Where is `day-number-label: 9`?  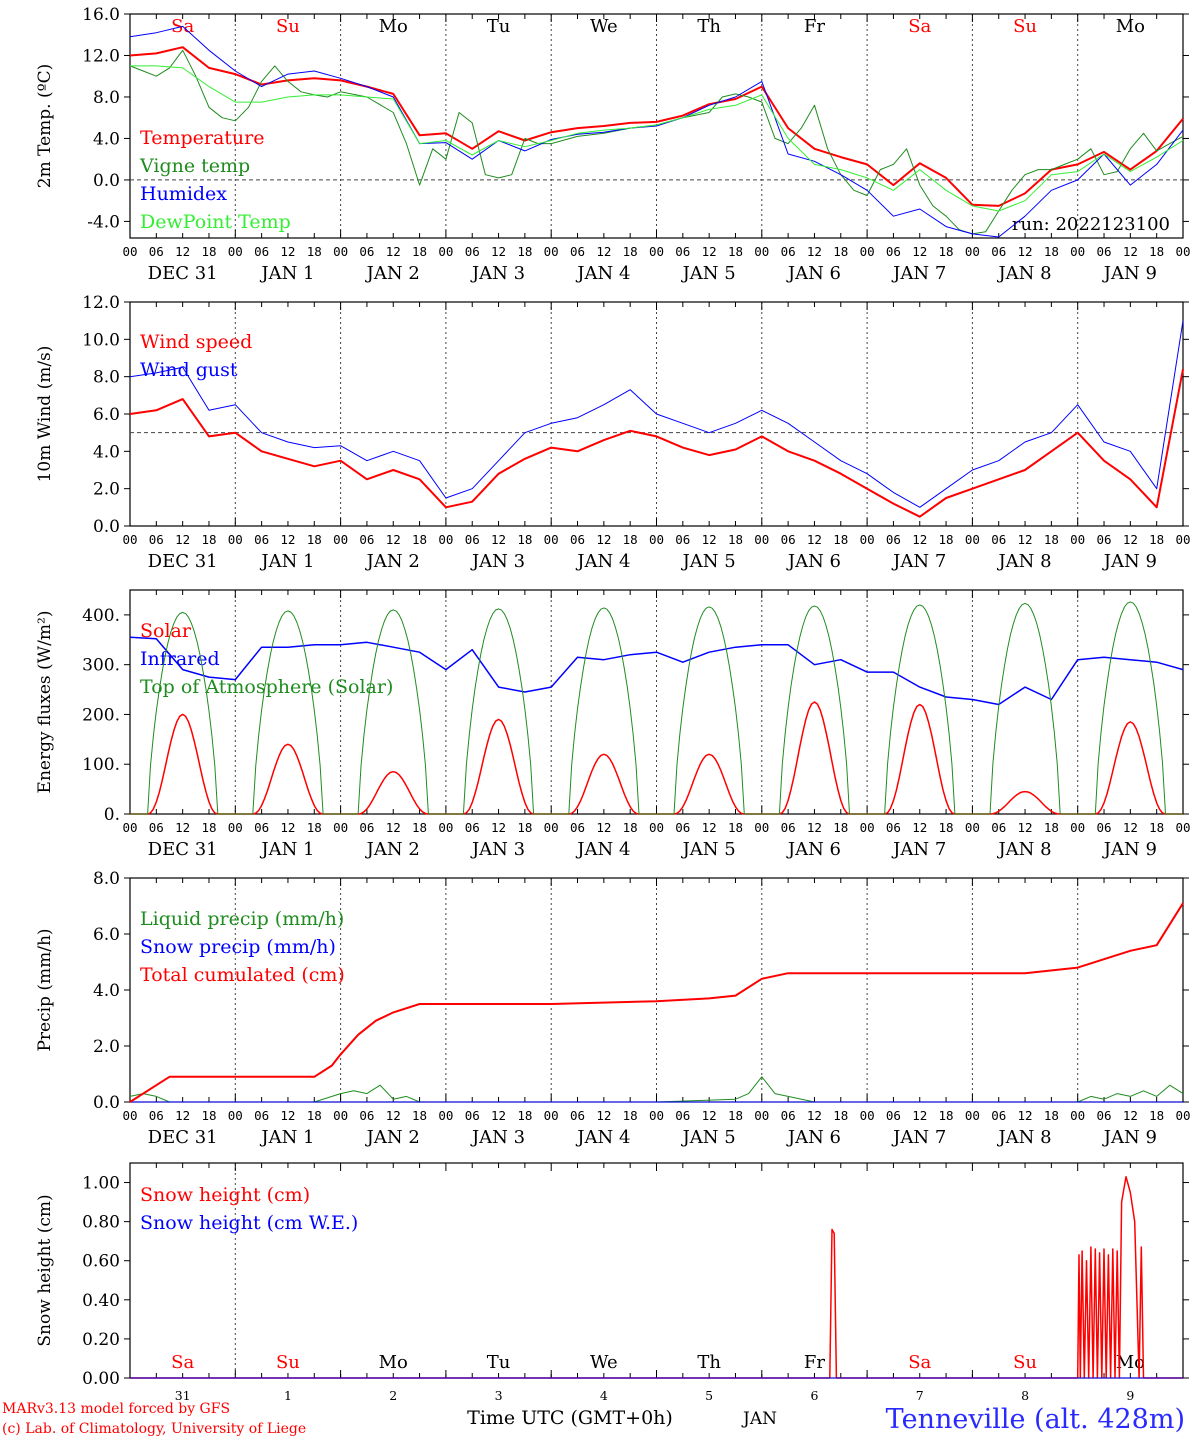
day-number-label: 9 is located at coordinates (1130, 1395).